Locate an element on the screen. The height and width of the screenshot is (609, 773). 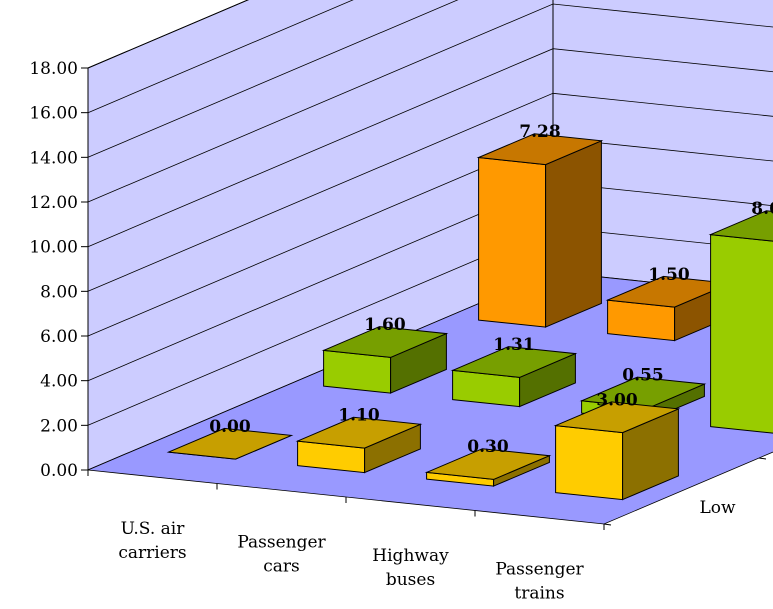
category-label: Passenger cars is located at coordinates (281, 554).